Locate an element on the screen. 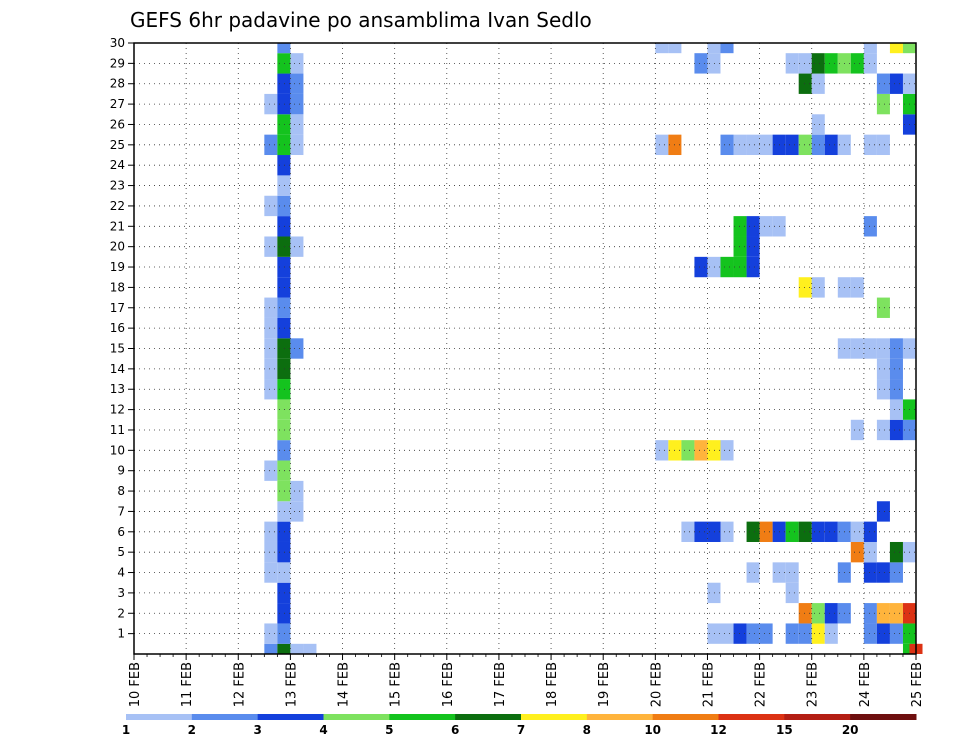  y-tick-label: 16 is located at coordinates (117, 328).